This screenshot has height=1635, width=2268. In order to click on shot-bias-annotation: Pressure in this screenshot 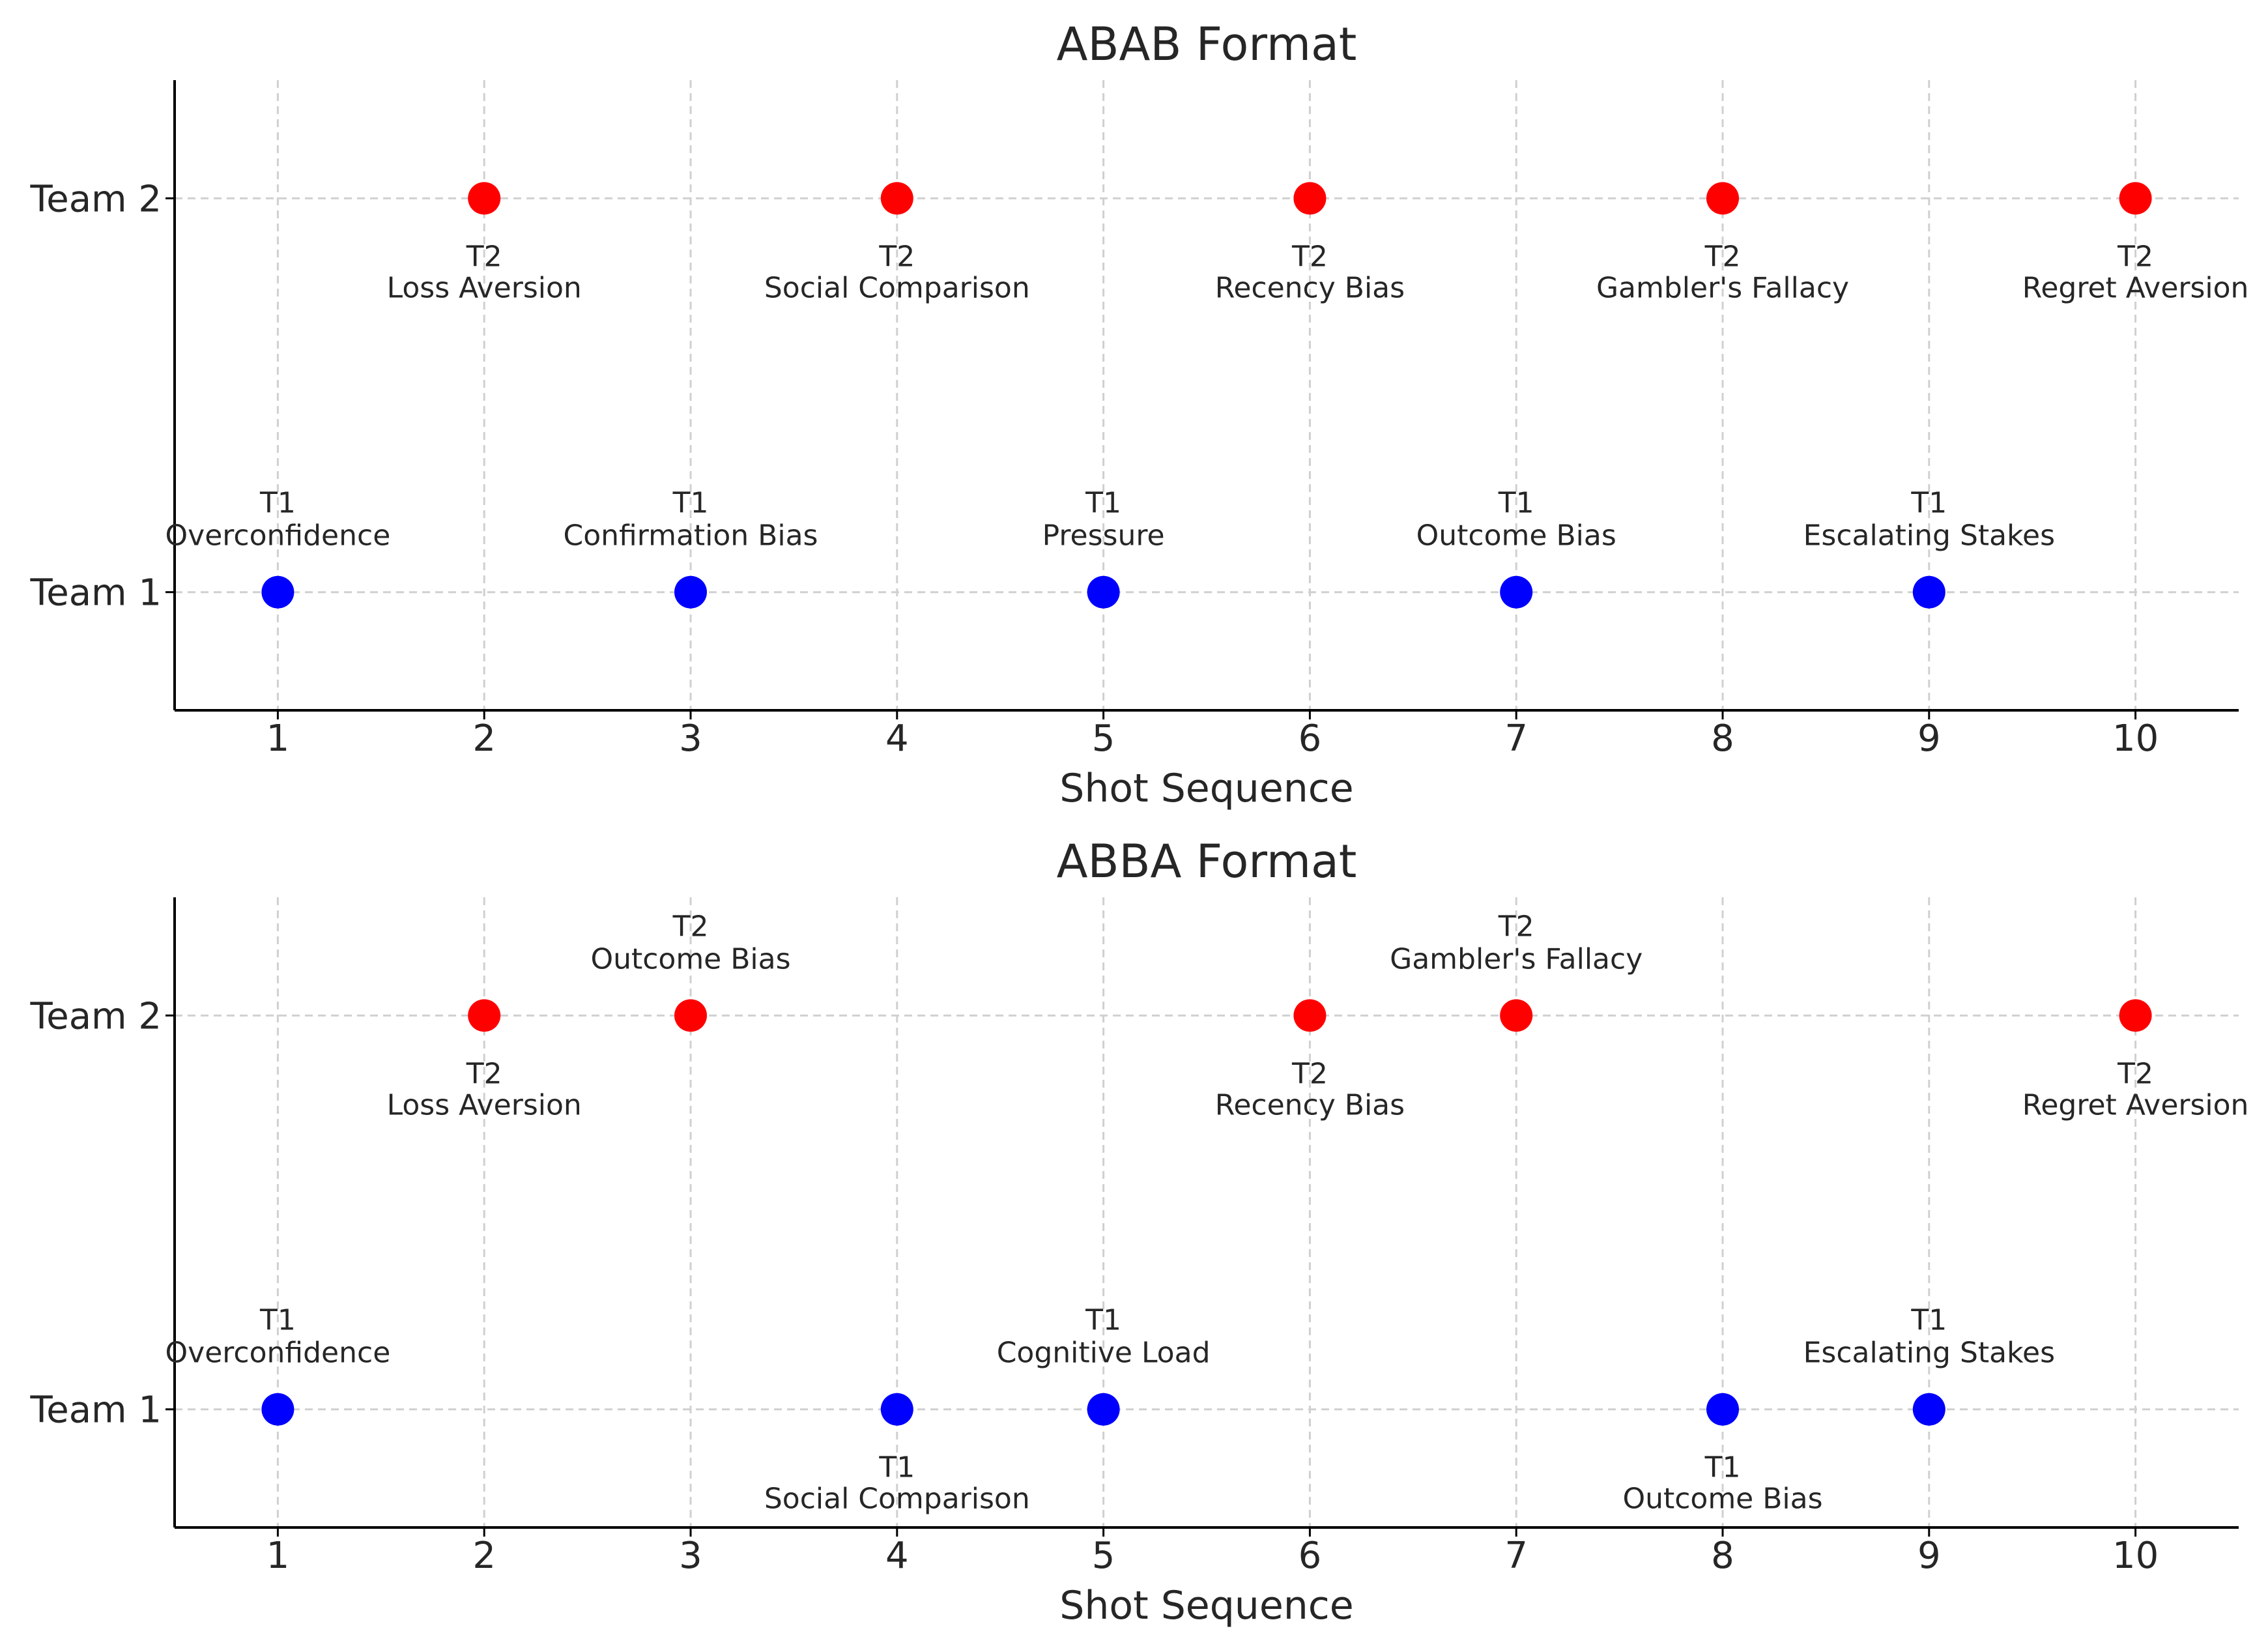, I will do `click(1103, 536)`.